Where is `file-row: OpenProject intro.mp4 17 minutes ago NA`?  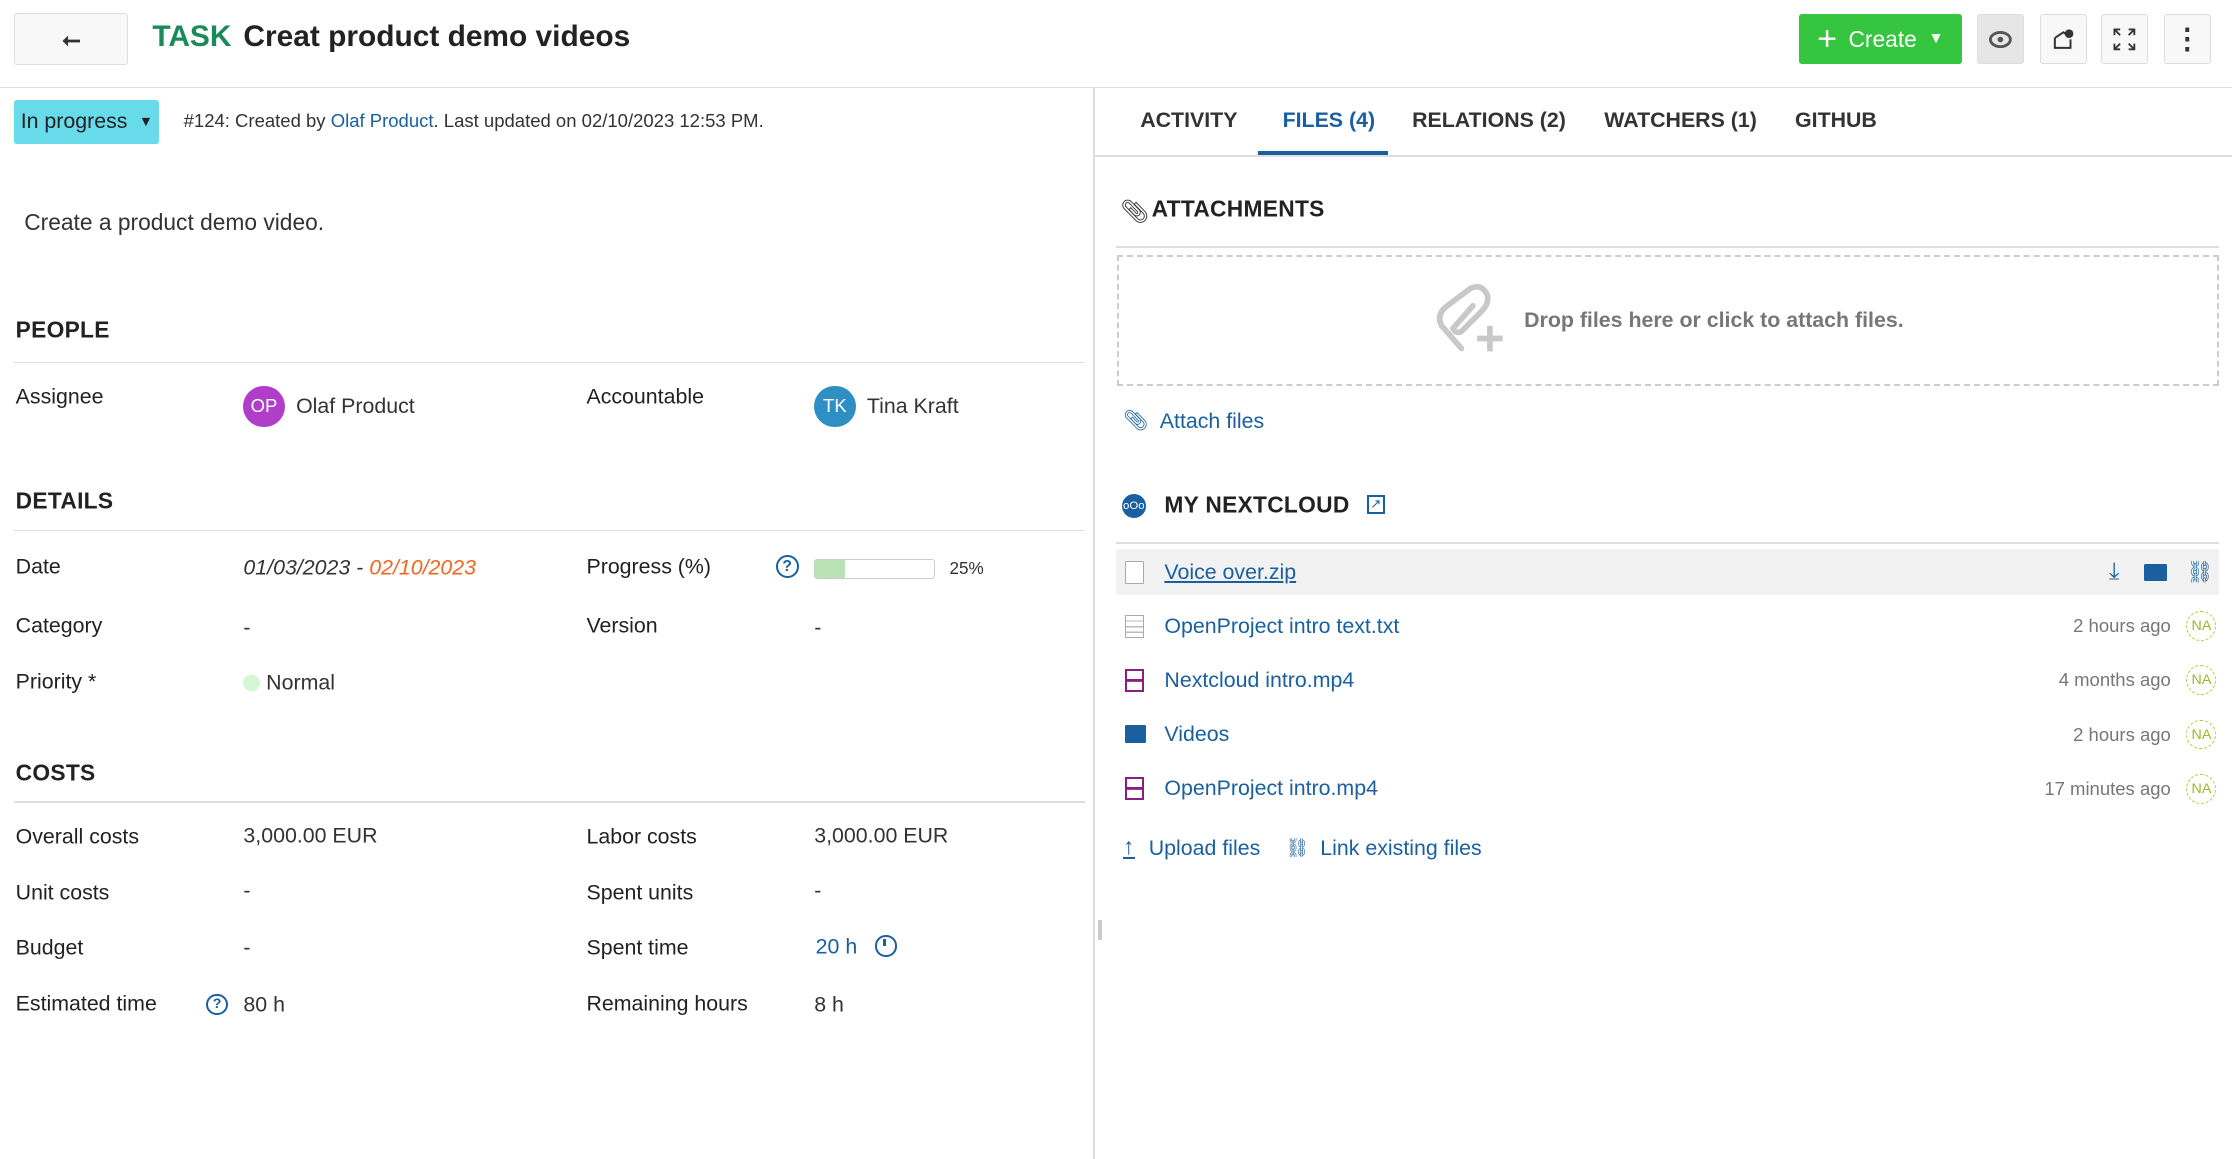
file-row: OpenProject intro.mp4 17 minutes ago NA is located at coordinates (1667, 789).